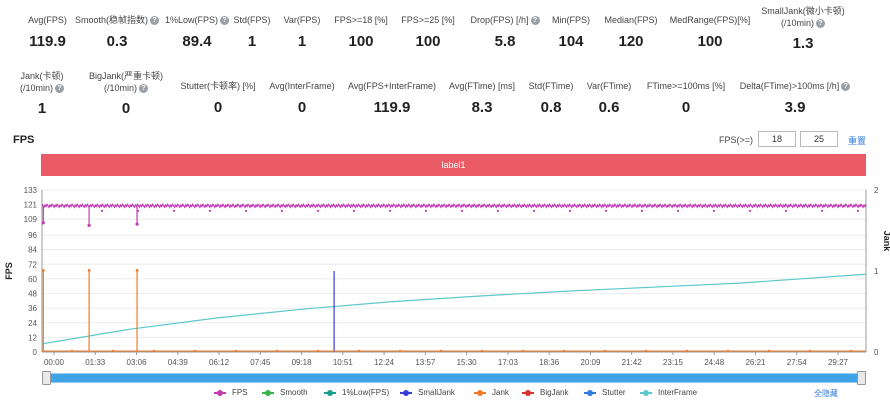 The image size is (890, 401). I want to click on x-tick-label: 18:36, so click(549, 362).